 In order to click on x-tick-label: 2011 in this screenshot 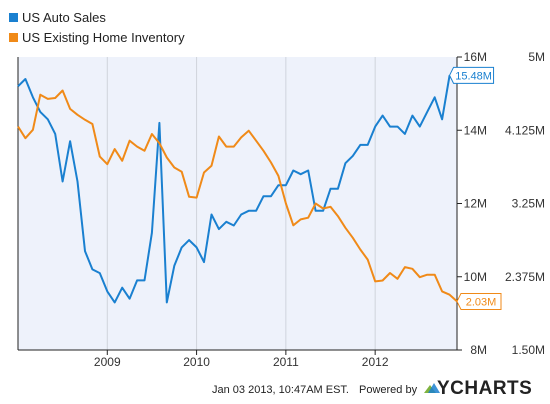, I will do `click(286, 362)`.